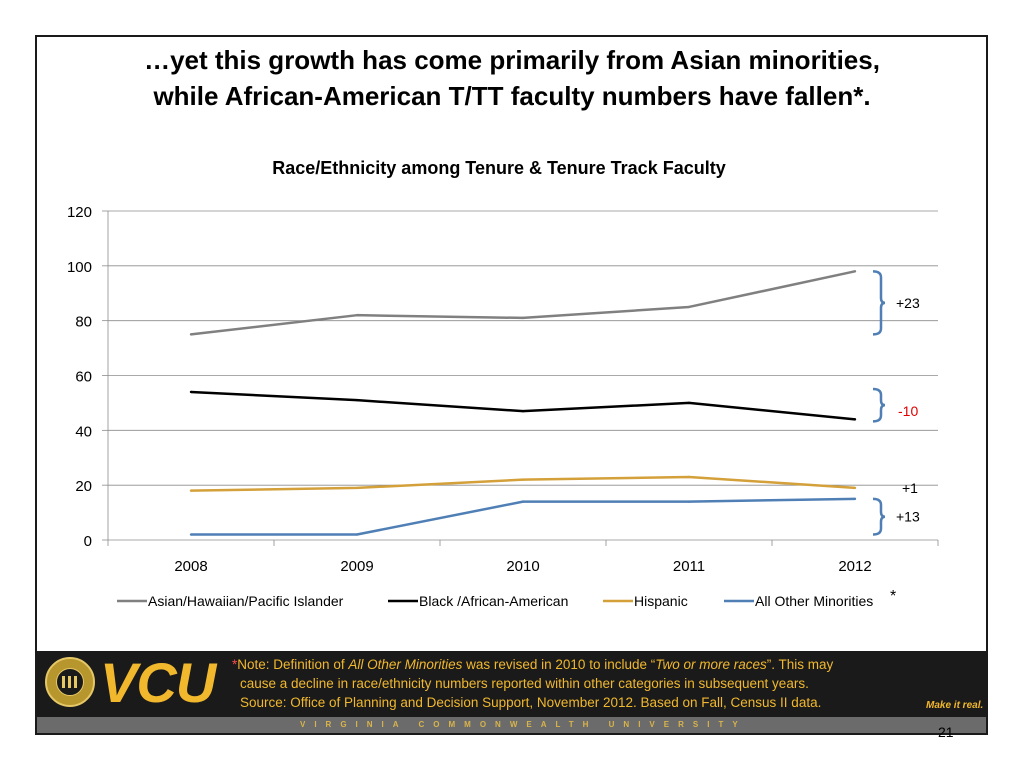  I want to click on brace-black, so click(879, 405).